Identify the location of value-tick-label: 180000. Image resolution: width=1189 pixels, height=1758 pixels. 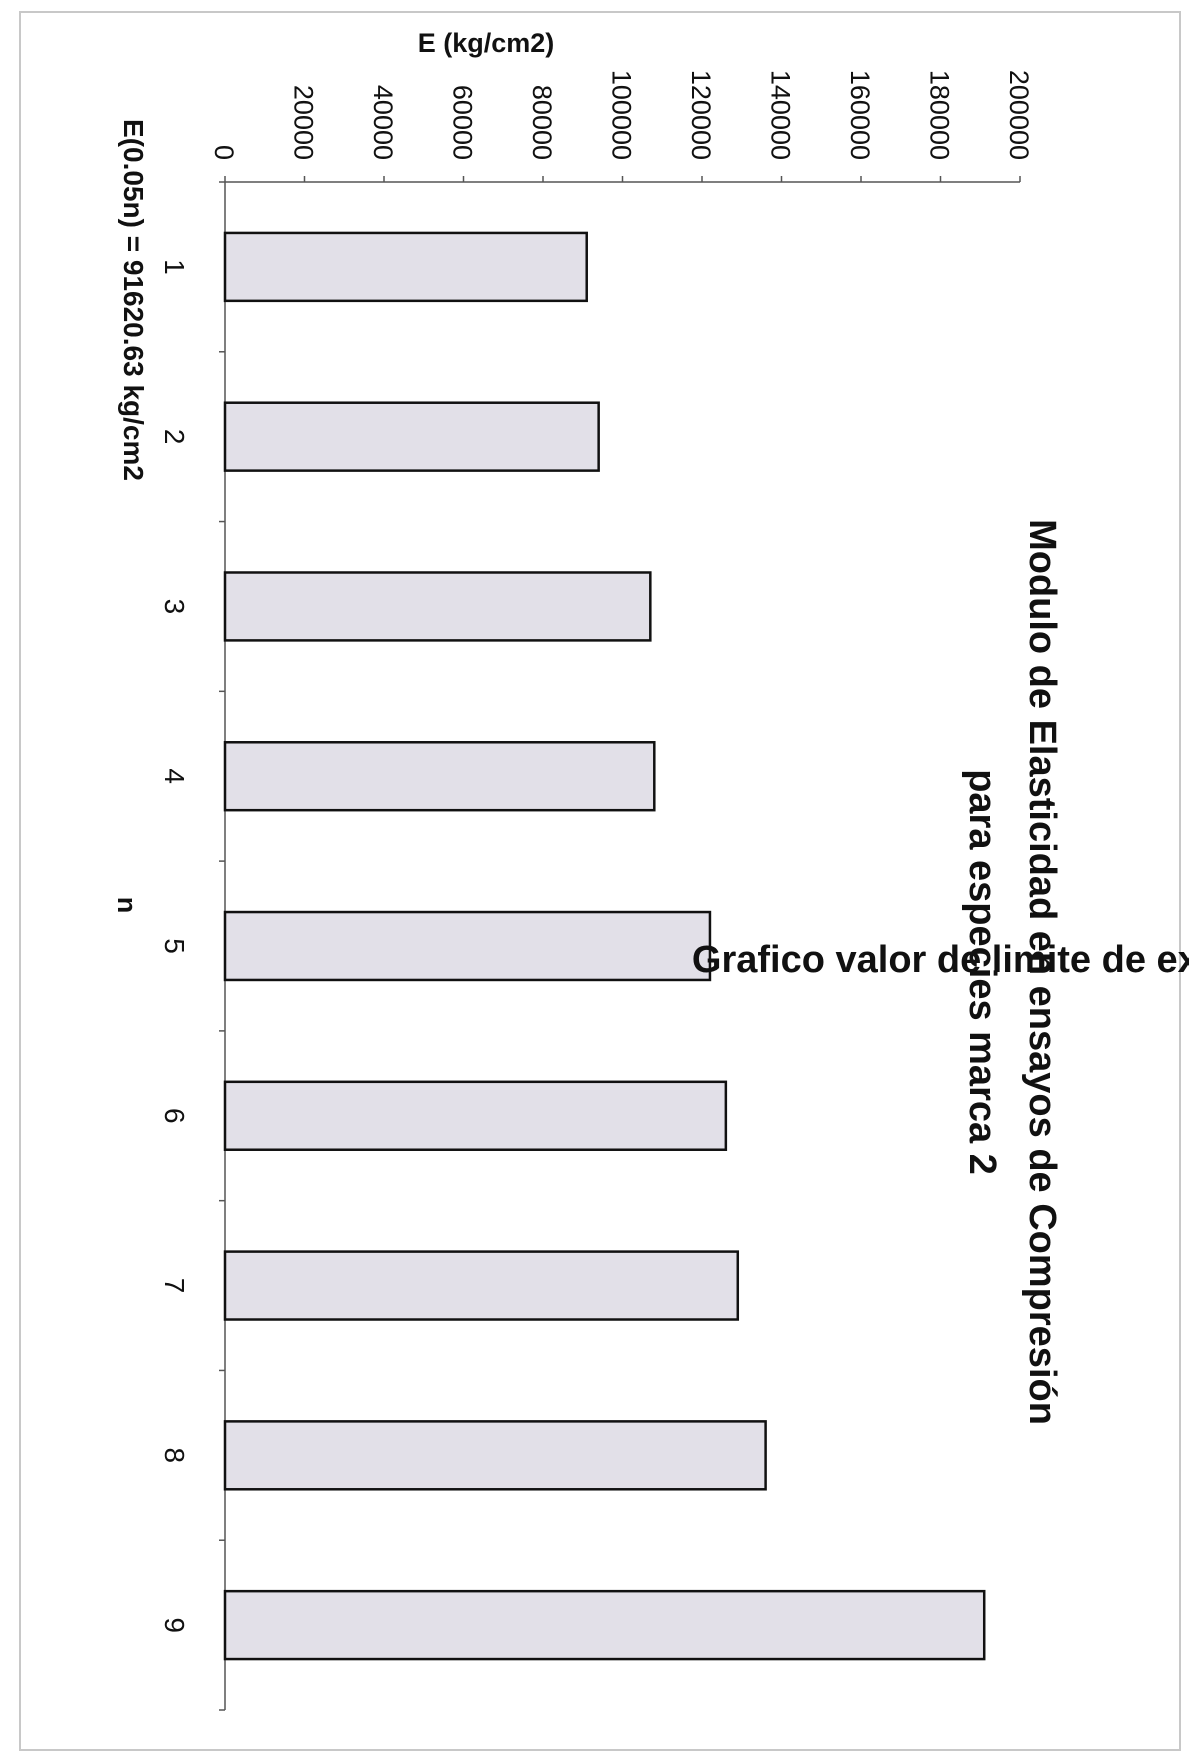
(940, 115).